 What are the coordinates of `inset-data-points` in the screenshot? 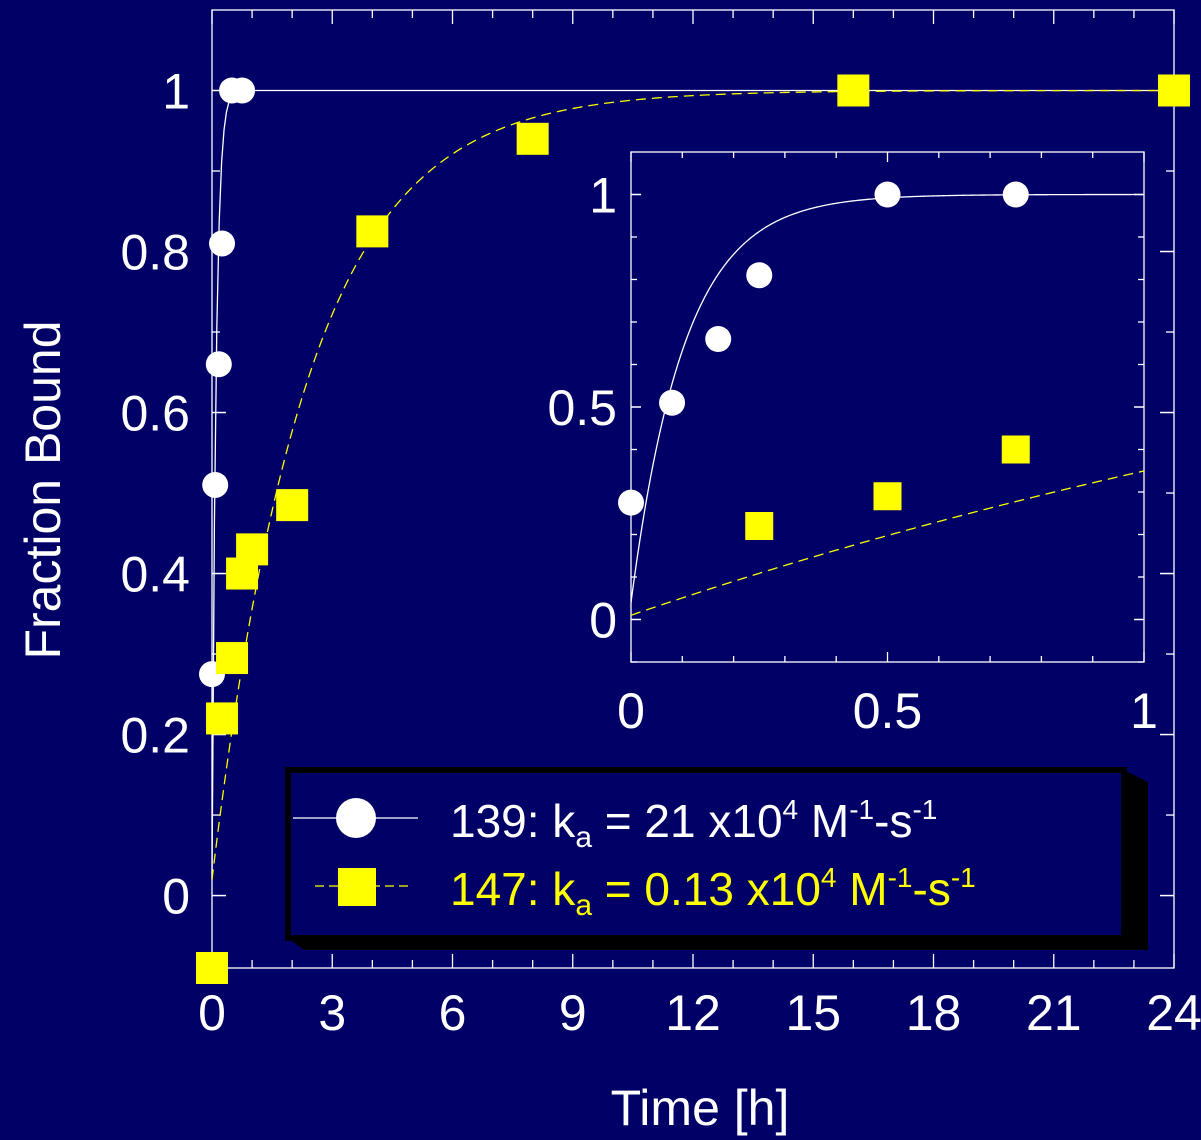 It's located at (824, 360).